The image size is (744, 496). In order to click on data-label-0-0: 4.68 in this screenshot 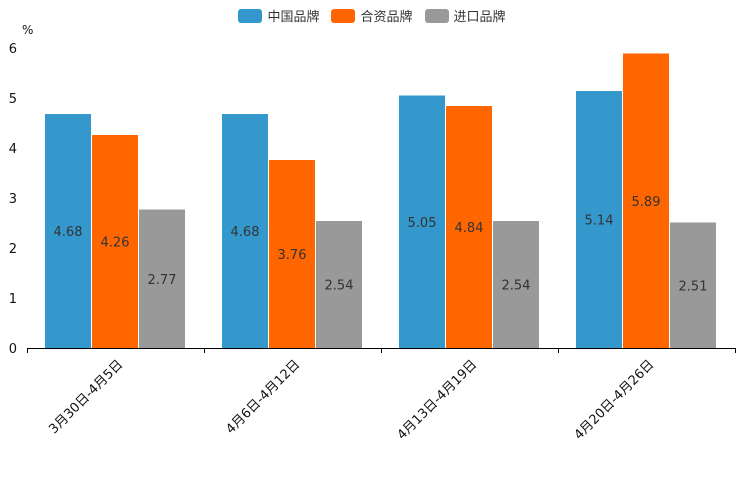, I will do `click(68, 232)`.